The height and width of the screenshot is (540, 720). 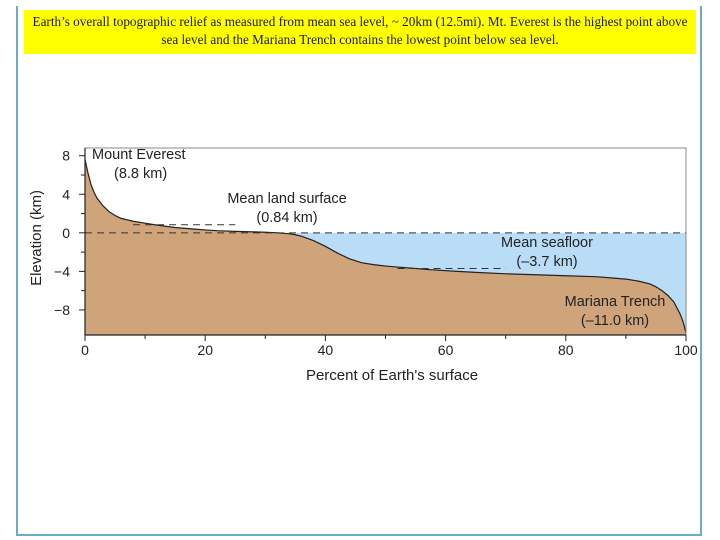 I want to click on y-tick-label: 4, so click(x=66, y=194).